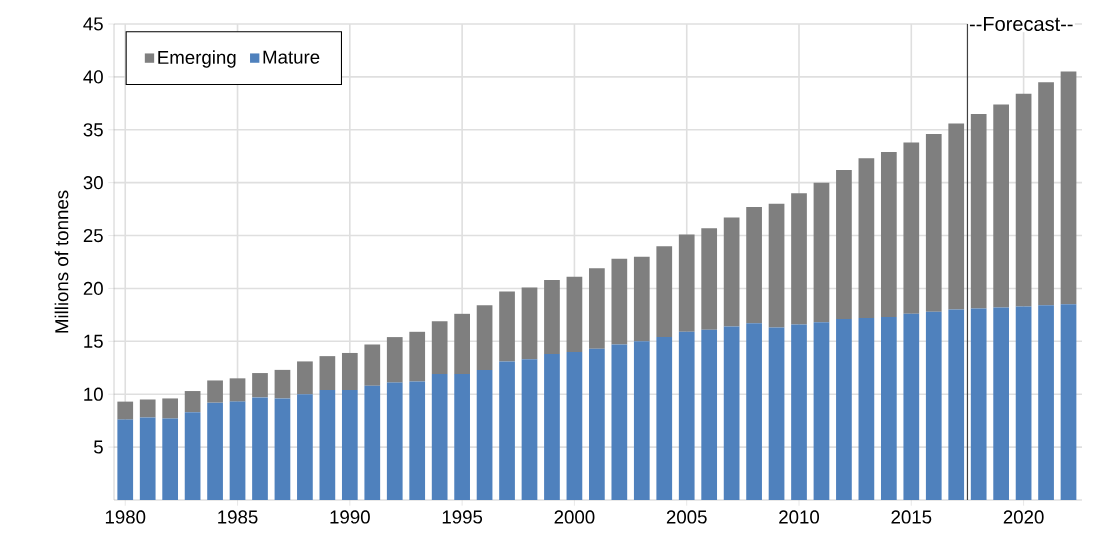  What do you see at coordinates (911, 517) in the screenshot?
I see `x-tick-label: 2015` at bounding box center [911, 517].